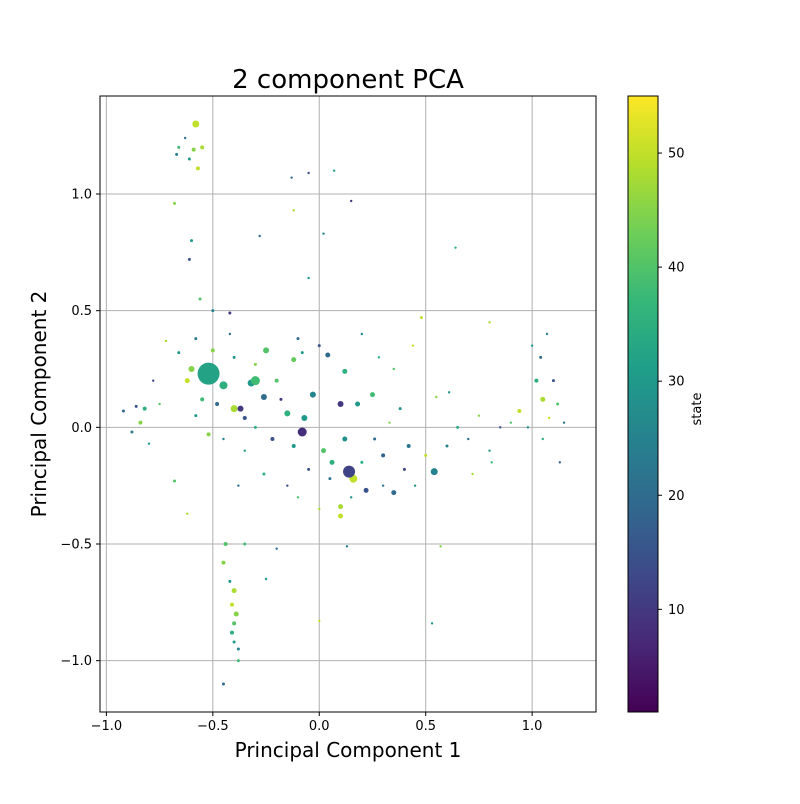  What do you see at coordinates (81, 311) in the screenshot?
I see `y-tick-label: 0.5` at bounding box center [81, 311].